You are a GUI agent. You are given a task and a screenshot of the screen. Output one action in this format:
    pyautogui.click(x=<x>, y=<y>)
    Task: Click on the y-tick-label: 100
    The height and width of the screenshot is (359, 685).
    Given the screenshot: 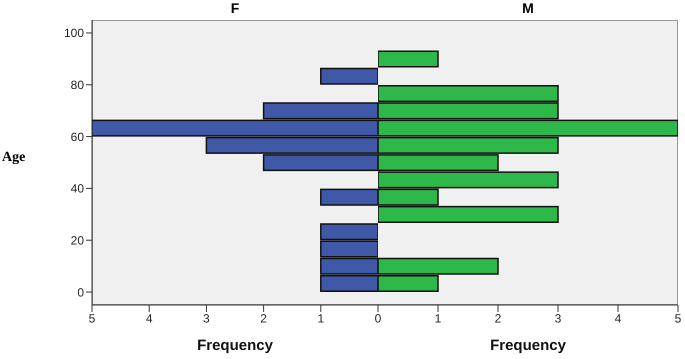 What is the action you would take?
    pyautogui.click(x=74, y=33)
    